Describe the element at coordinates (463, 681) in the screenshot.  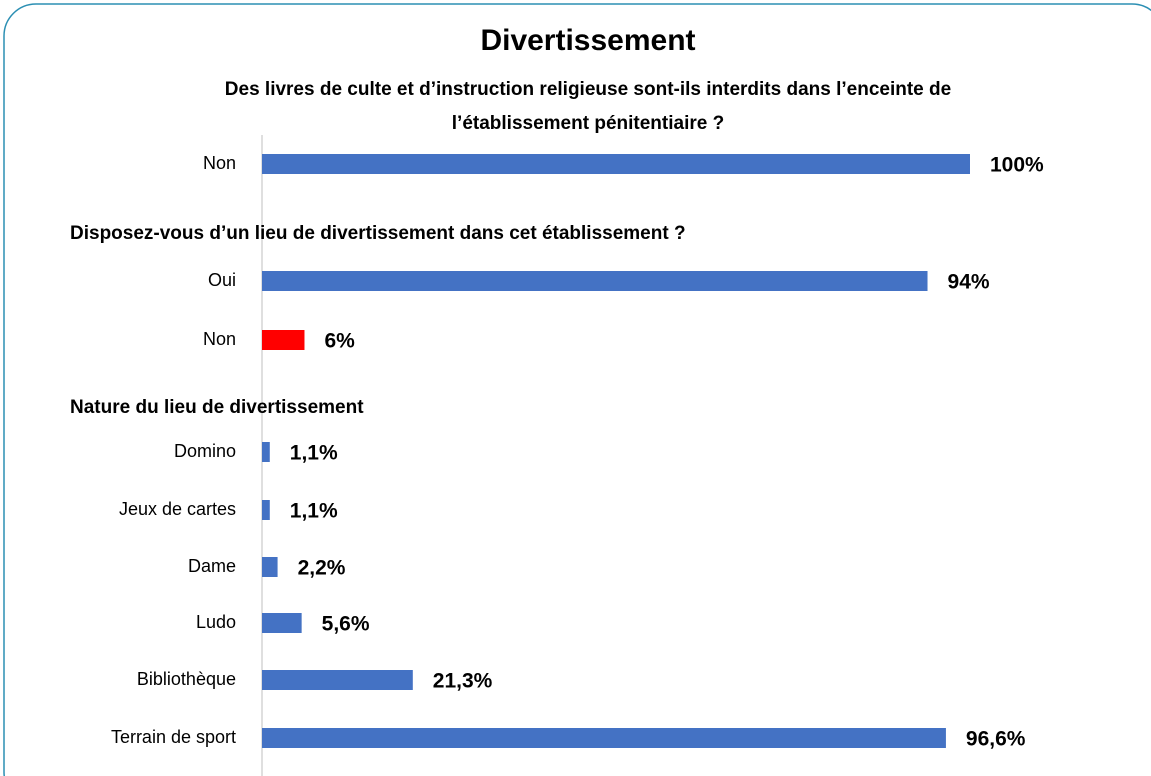
I see `value-label: 21,3%` at that location.